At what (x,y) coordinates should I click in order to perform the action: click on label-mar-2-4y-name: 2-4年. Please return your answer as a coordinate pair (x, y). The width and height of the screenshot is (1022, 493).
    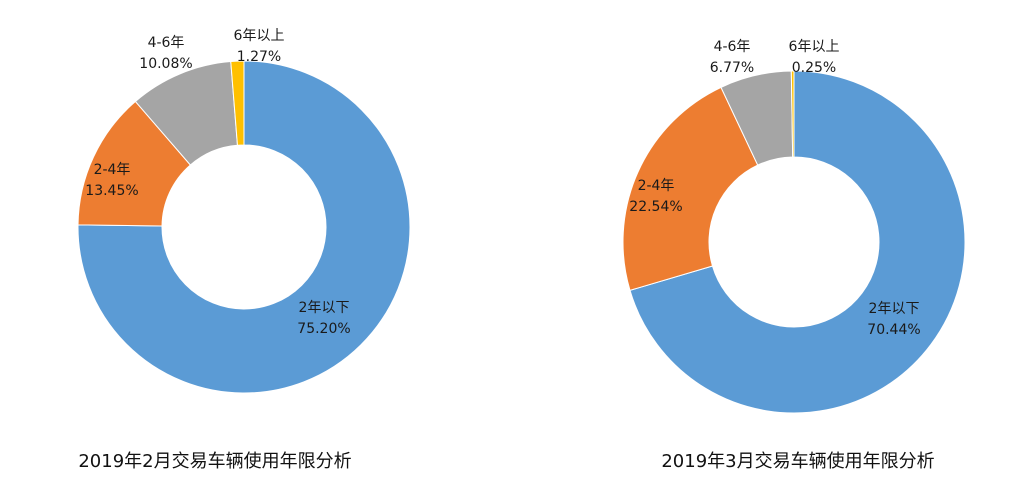
    Looking at the image, I should click on (656, 186).